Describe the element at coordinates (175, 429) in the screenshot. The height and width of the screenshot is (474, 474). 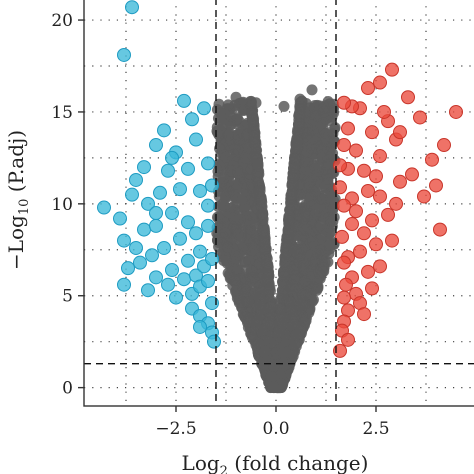
I see `x-tick-label: −2.5` at that location.